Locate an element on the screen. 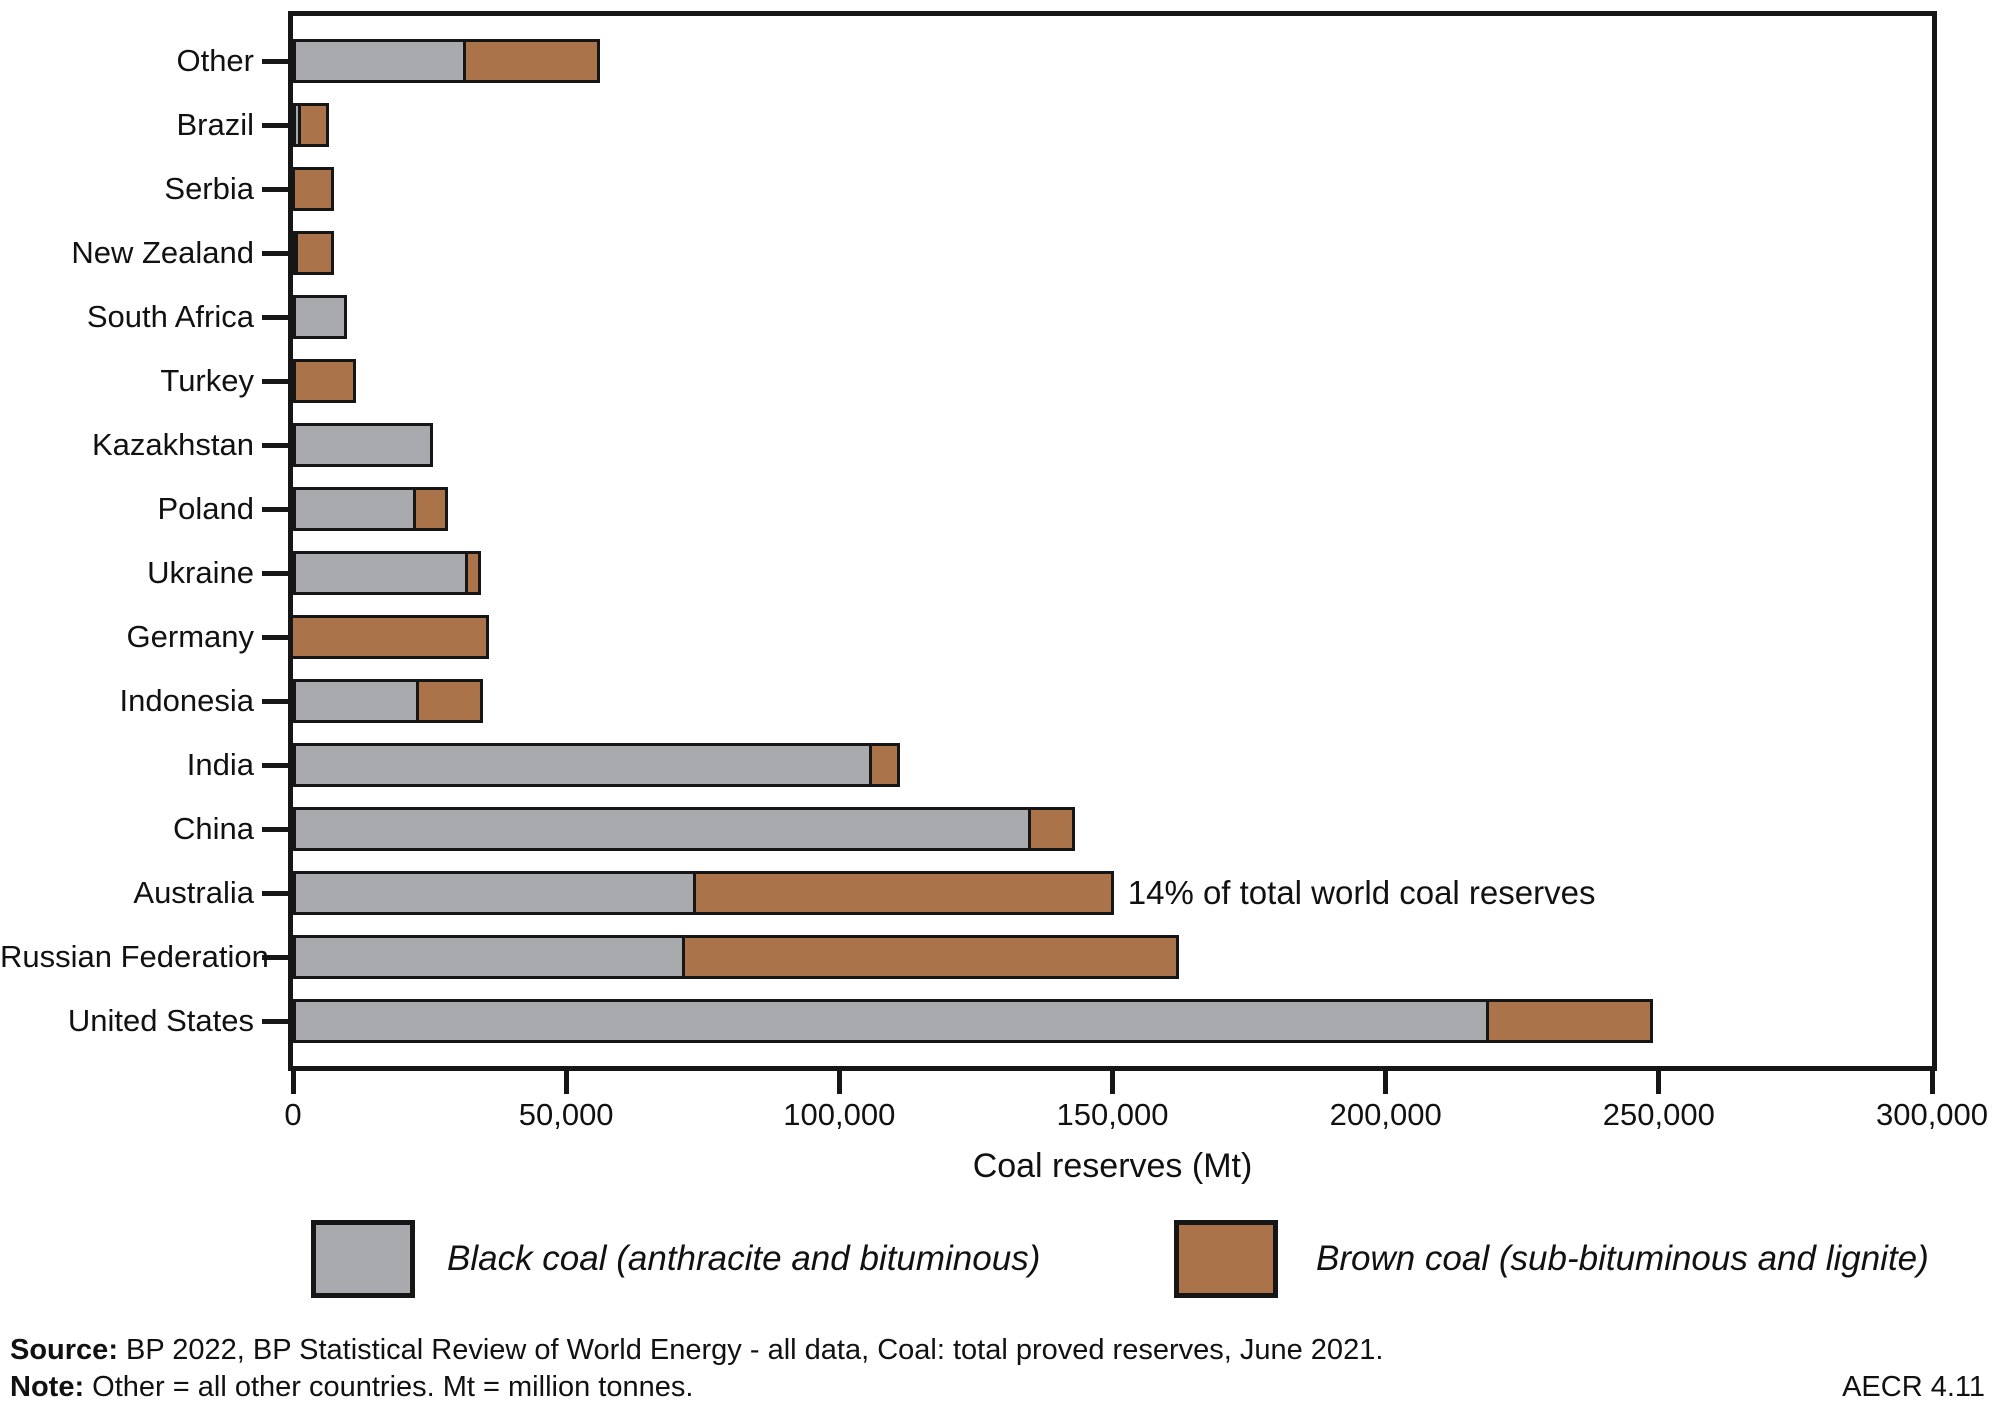 The image size is (2000, 1408). x-axis-title: Coal reserves (Mt) is located at coordinates (1112, 1166).